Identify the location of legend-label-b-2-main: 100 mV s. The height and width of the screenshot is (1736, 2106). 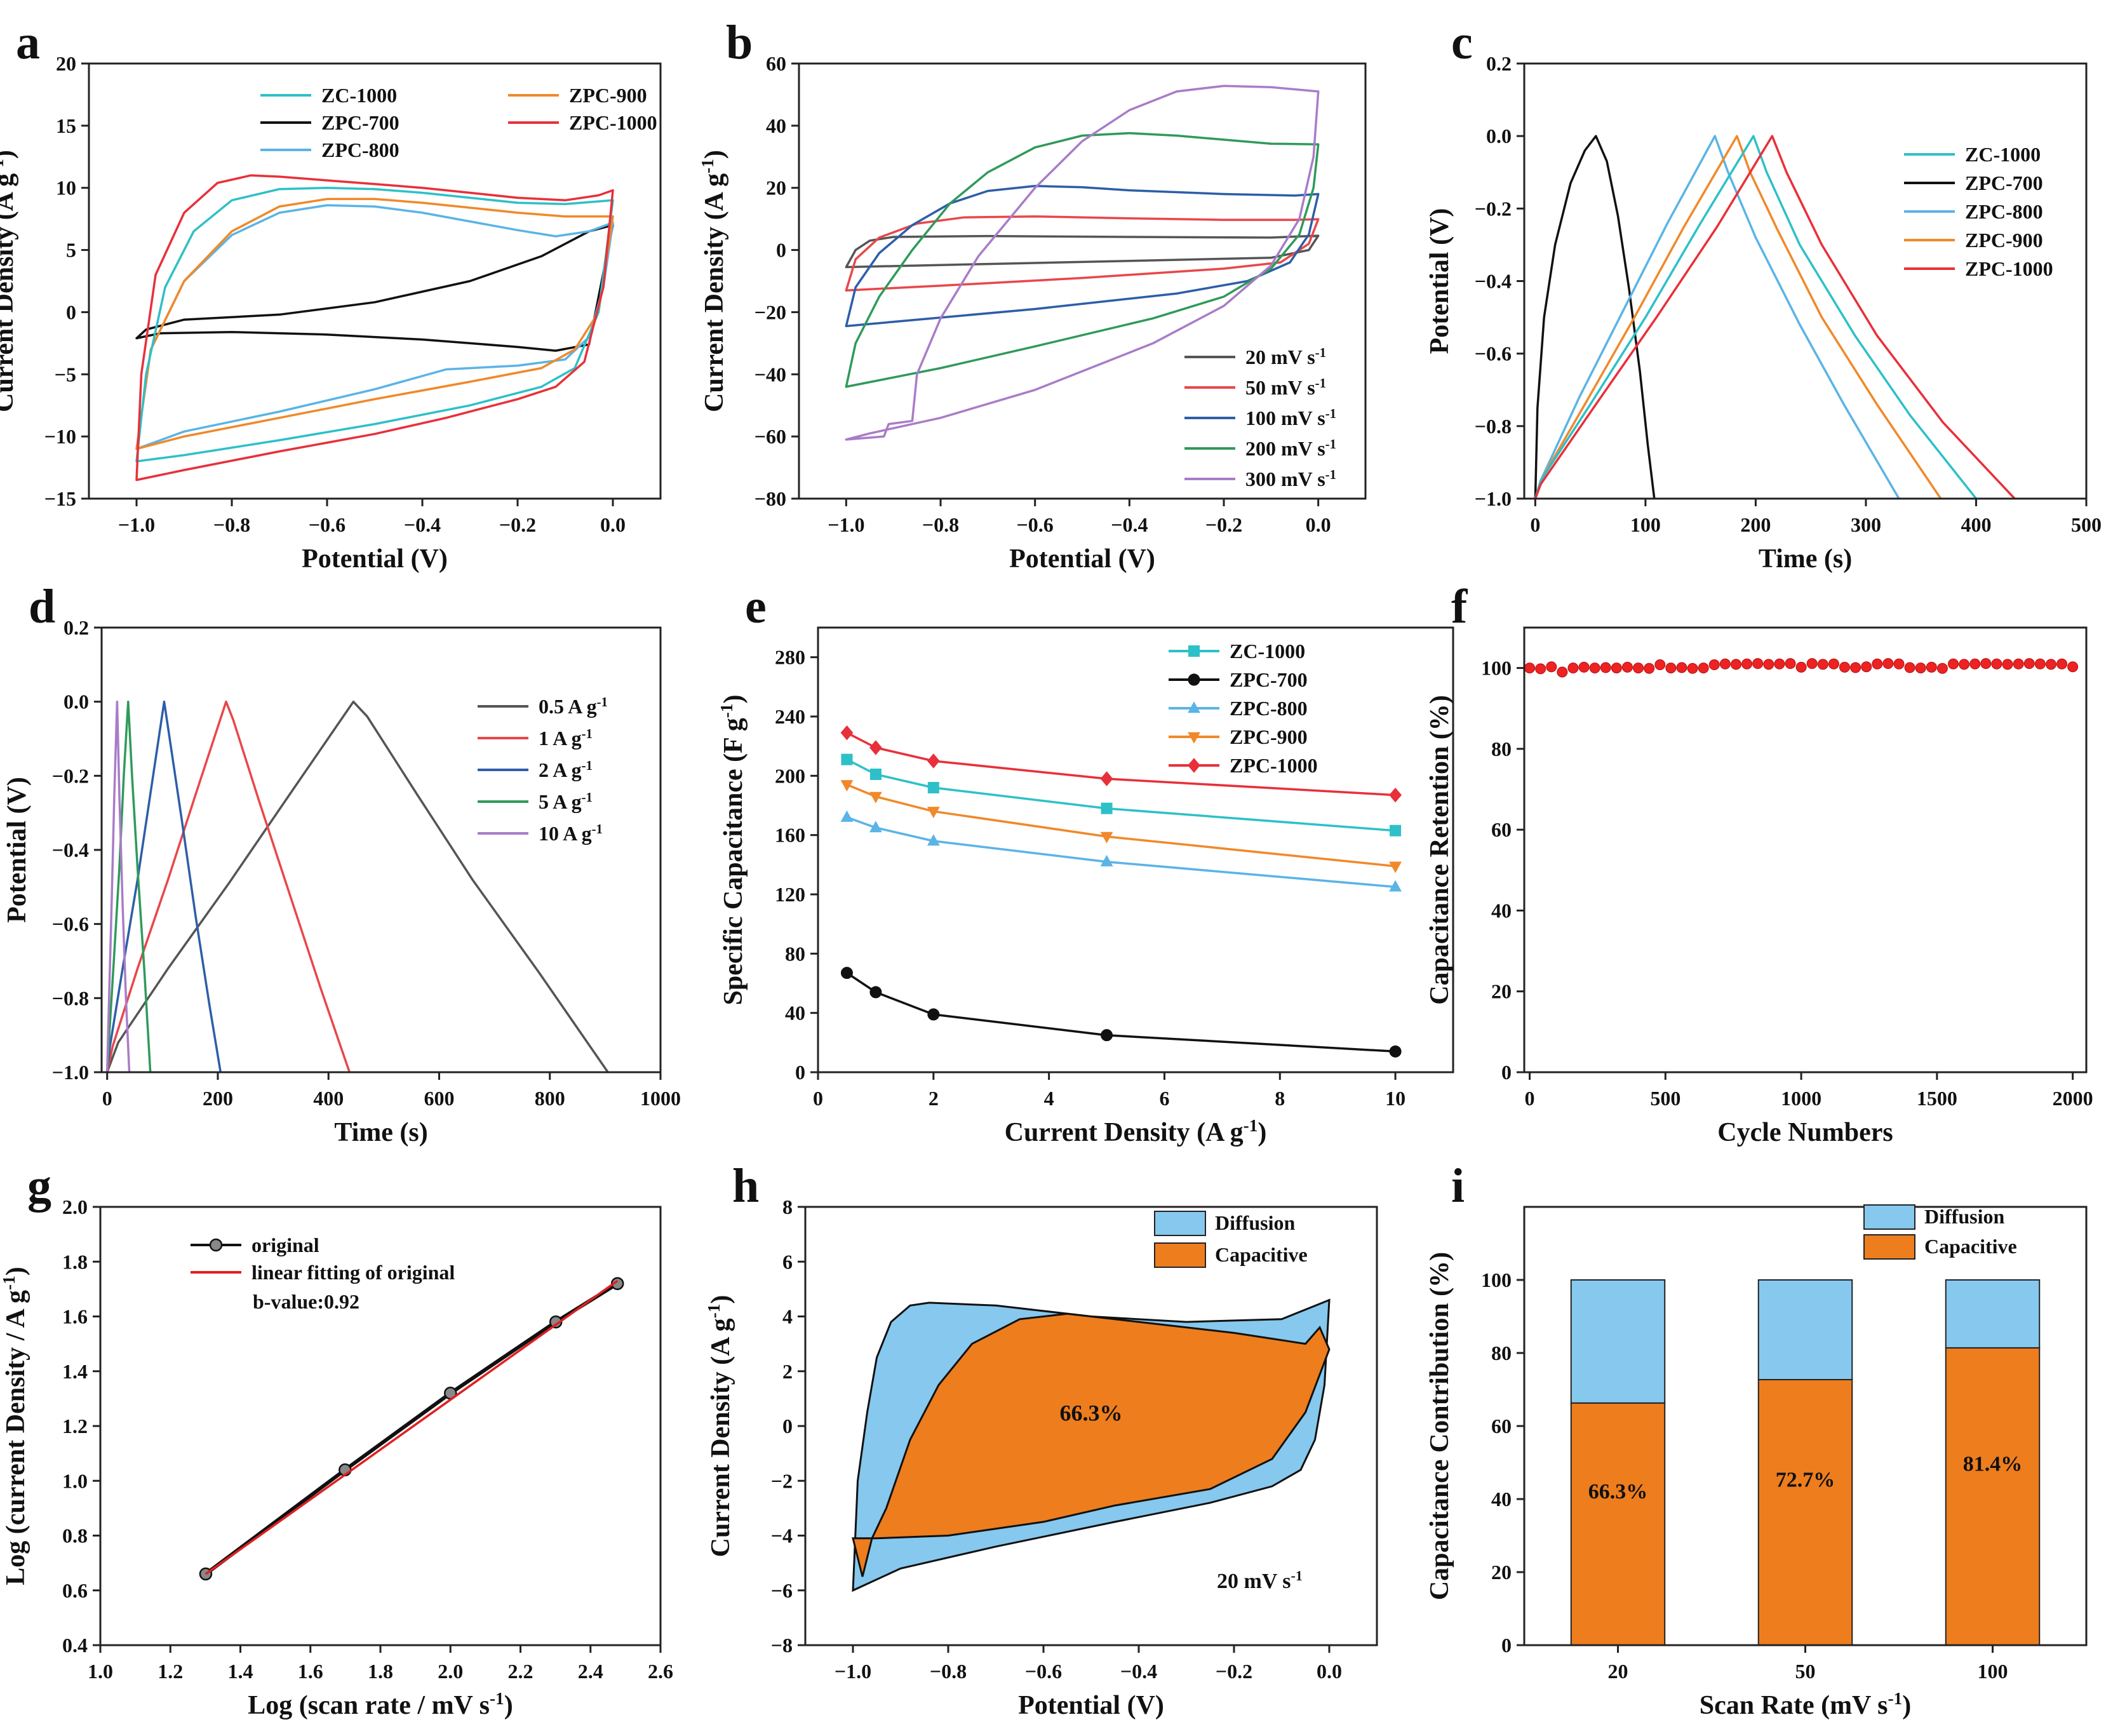
(1285, 418).